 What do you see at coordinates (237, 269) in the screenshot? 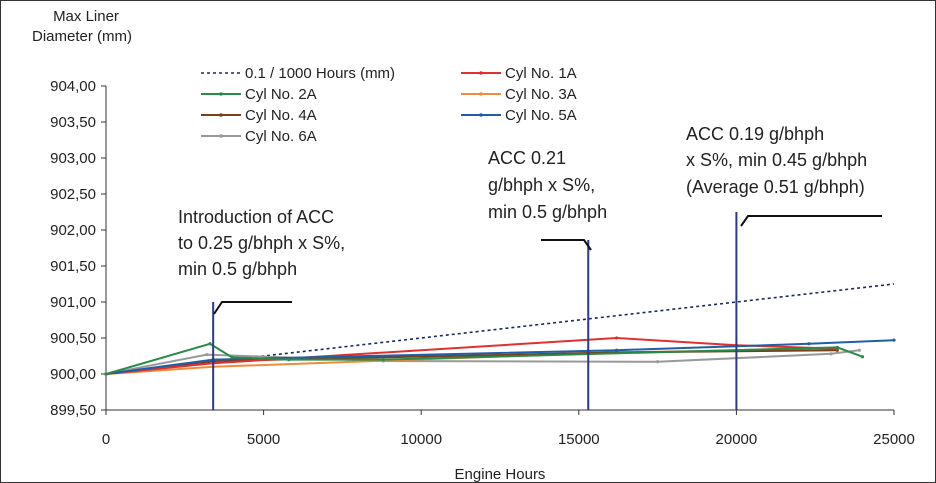
I see `annotation-1-line-3: min 0.5 g/bhph` at bounding box center [237, 269].